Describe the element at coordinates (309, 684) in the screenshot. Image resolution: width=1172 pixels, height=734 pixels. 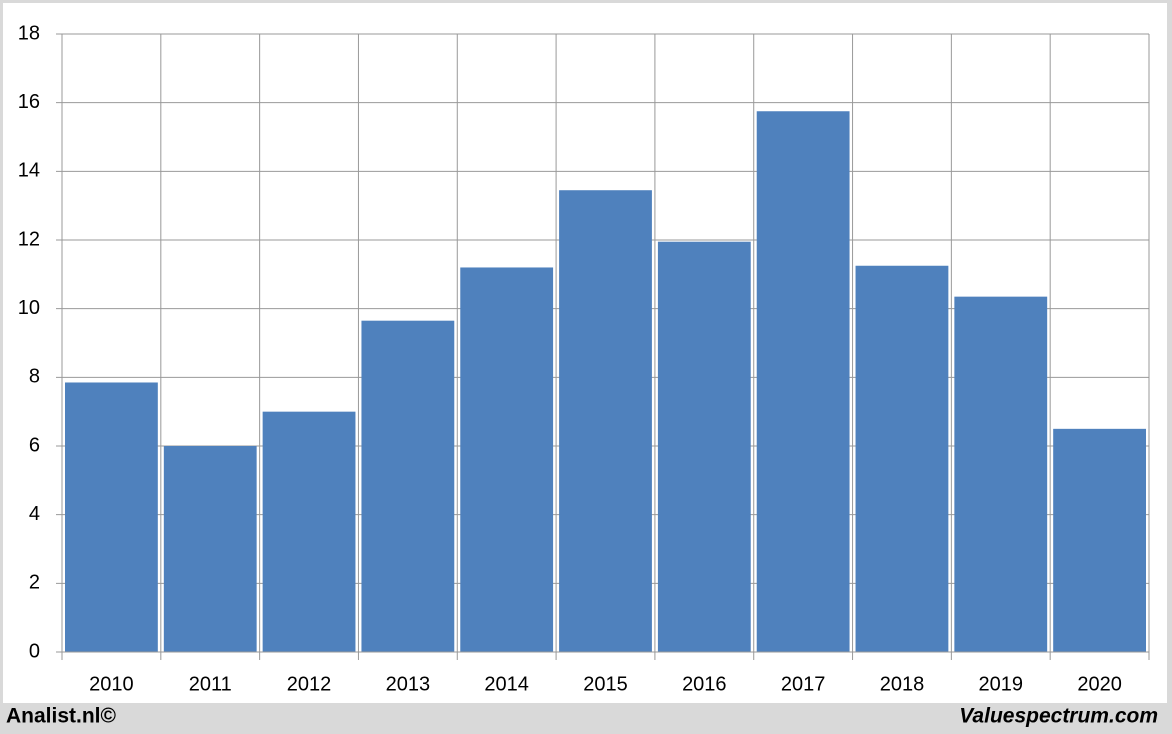
I see `x-tick-label: 2012` at that location.